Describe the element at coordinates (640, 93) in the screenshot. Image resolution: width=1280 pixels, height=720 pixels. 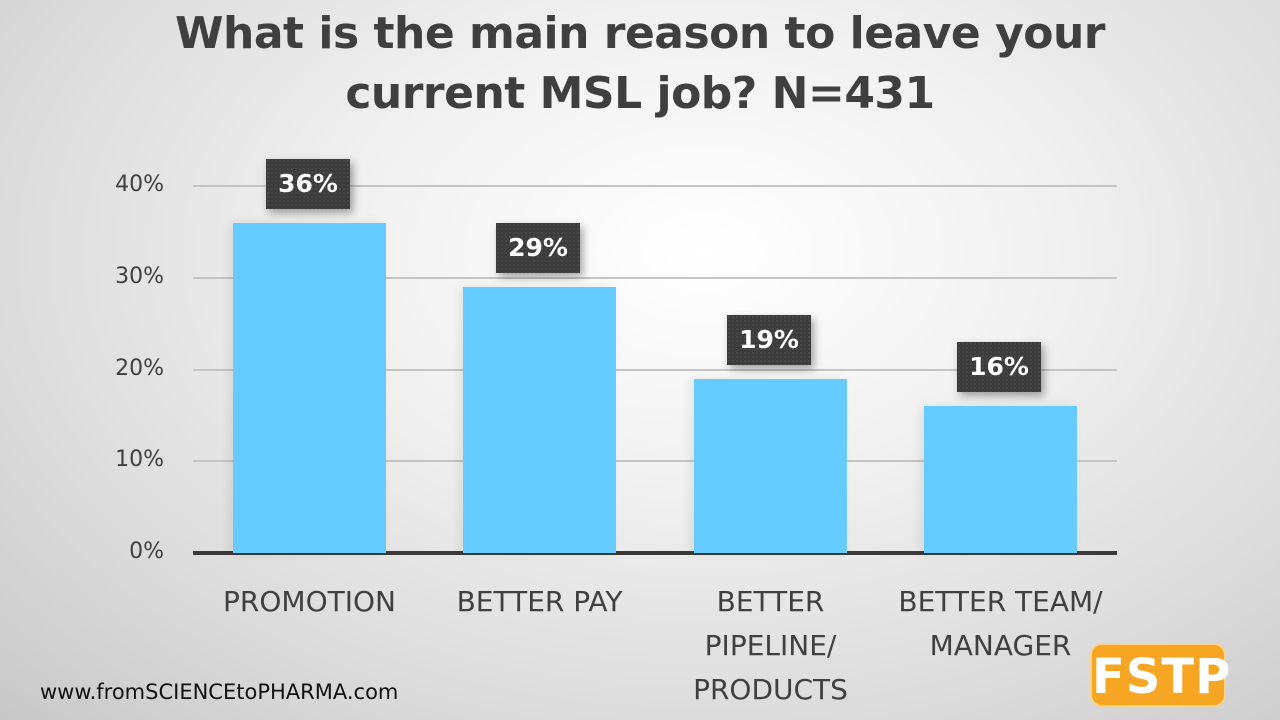
I see `chart-title-line-2: current MSL job? N=431` at that location.